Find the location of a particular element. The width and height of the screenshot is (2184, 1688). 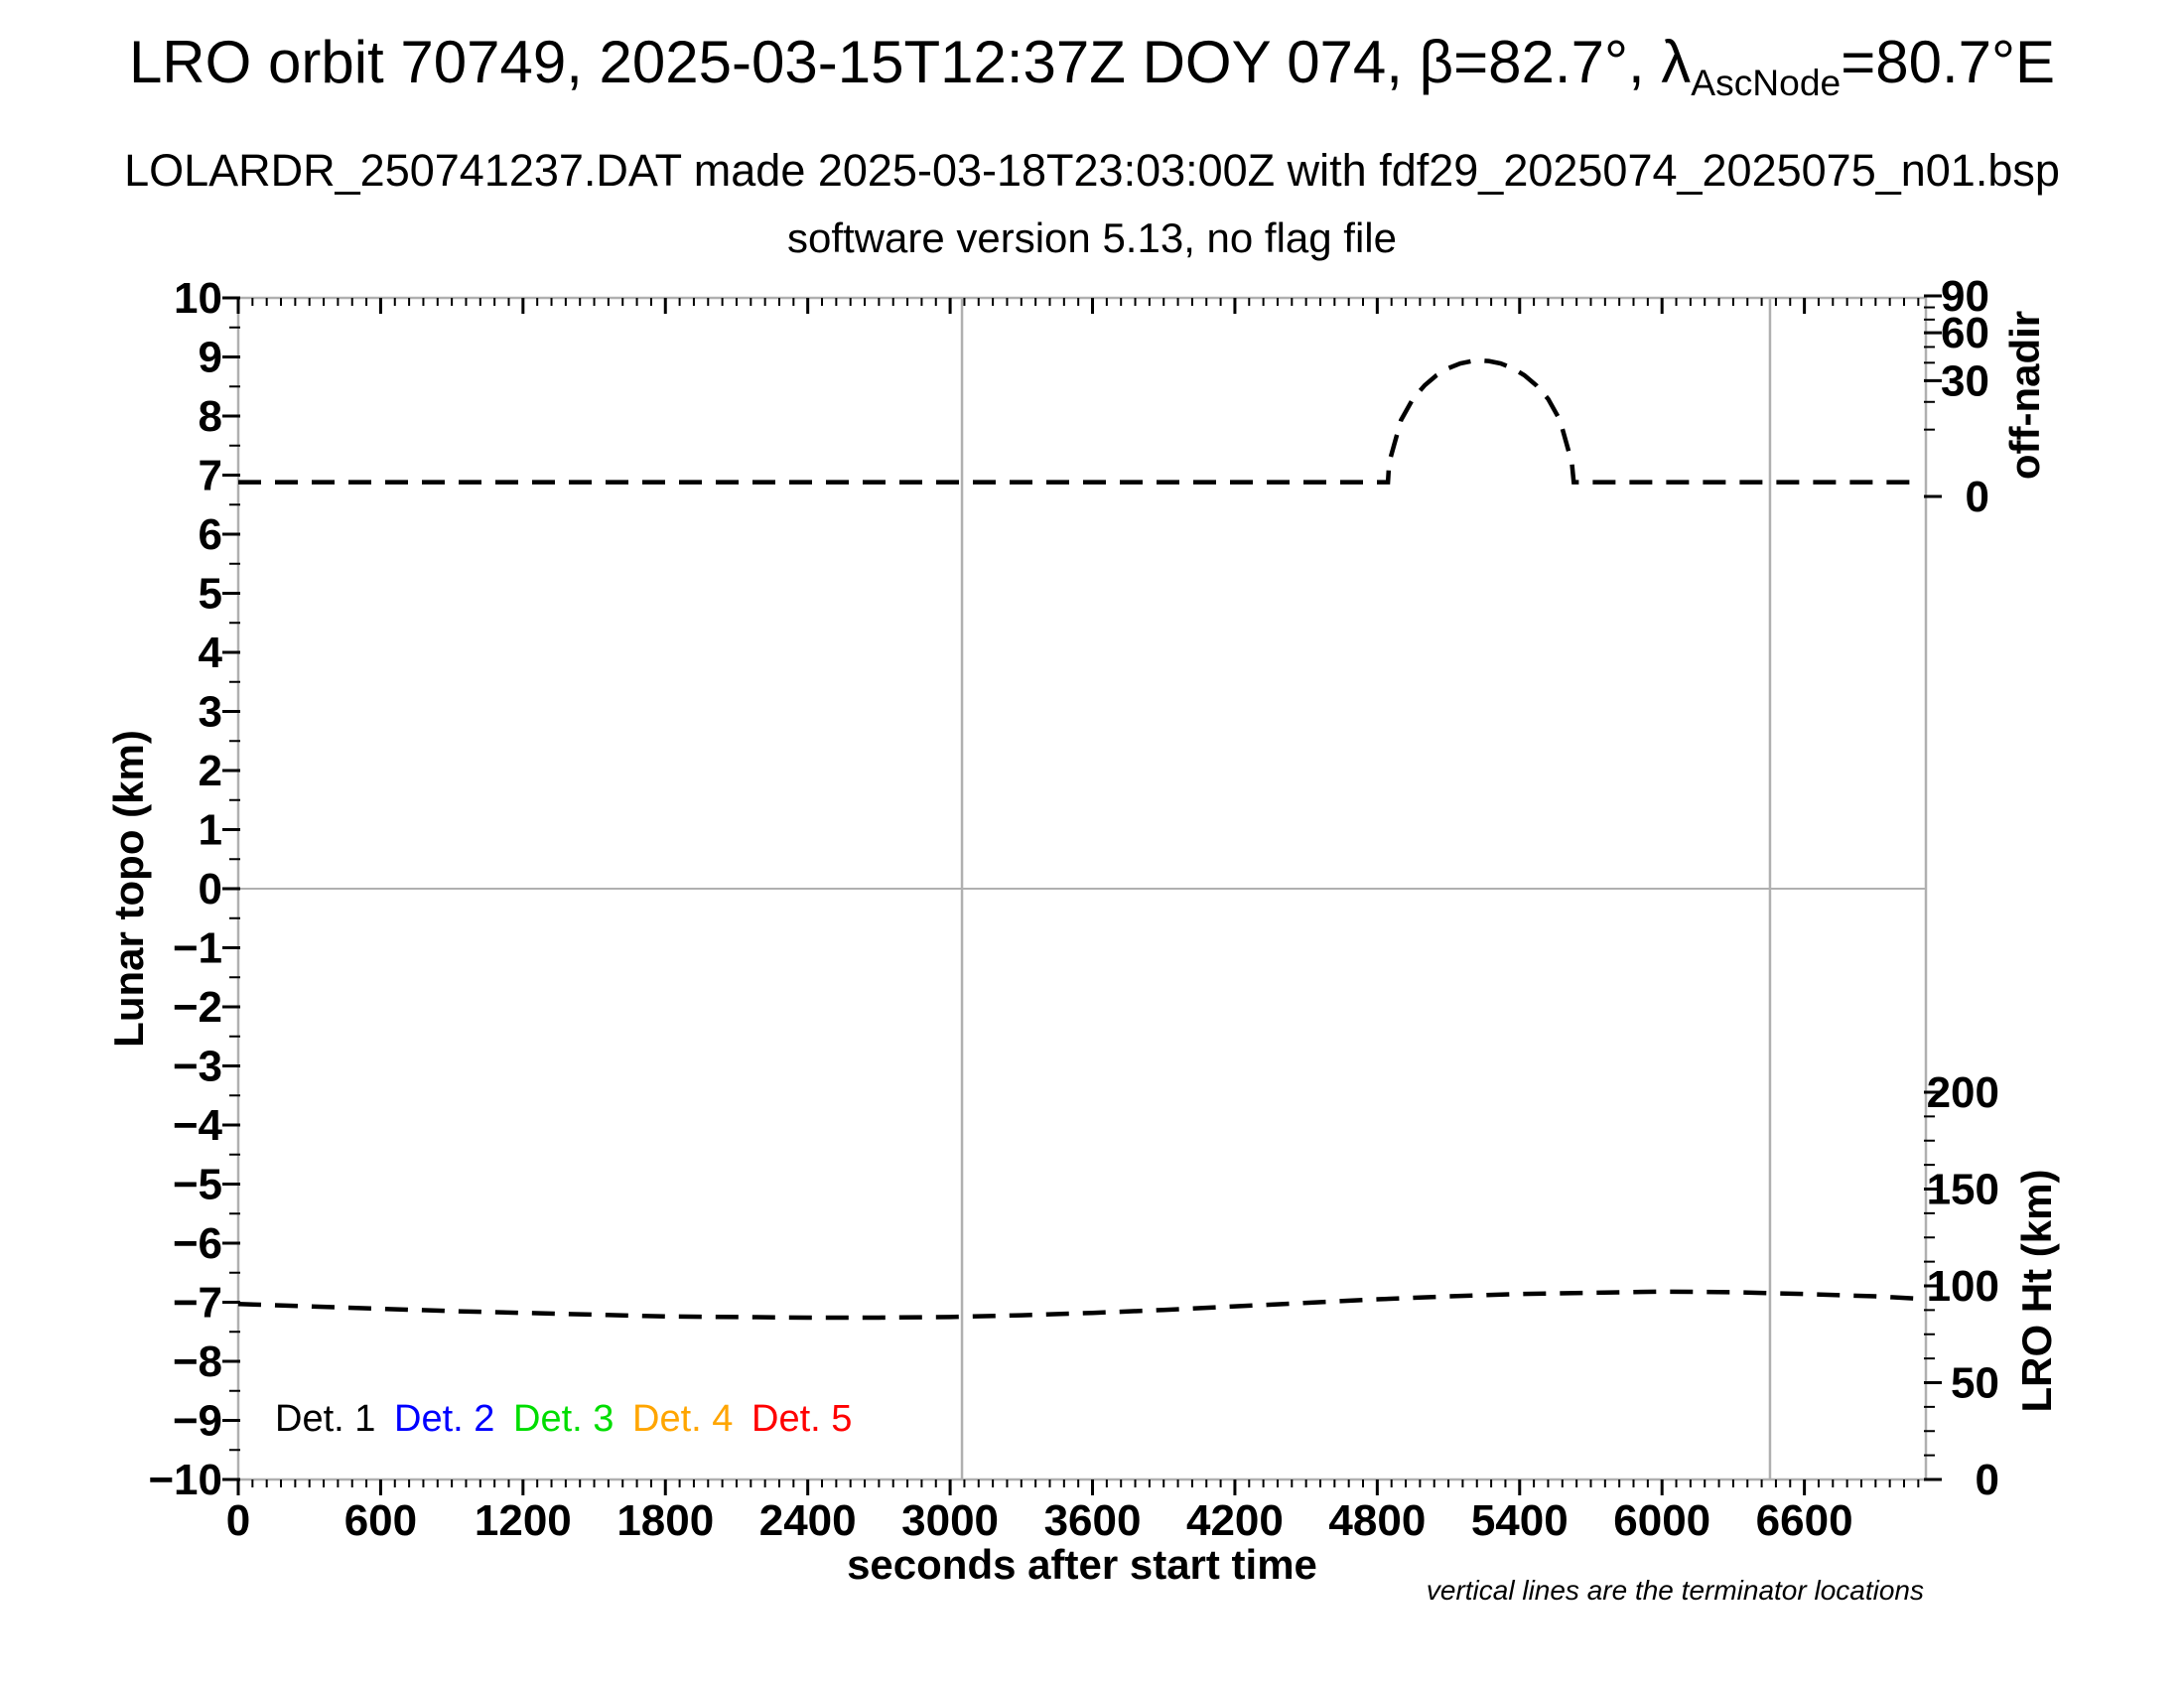

off-nadir-tick-label: 60 is located at coordinates (1965, 333).